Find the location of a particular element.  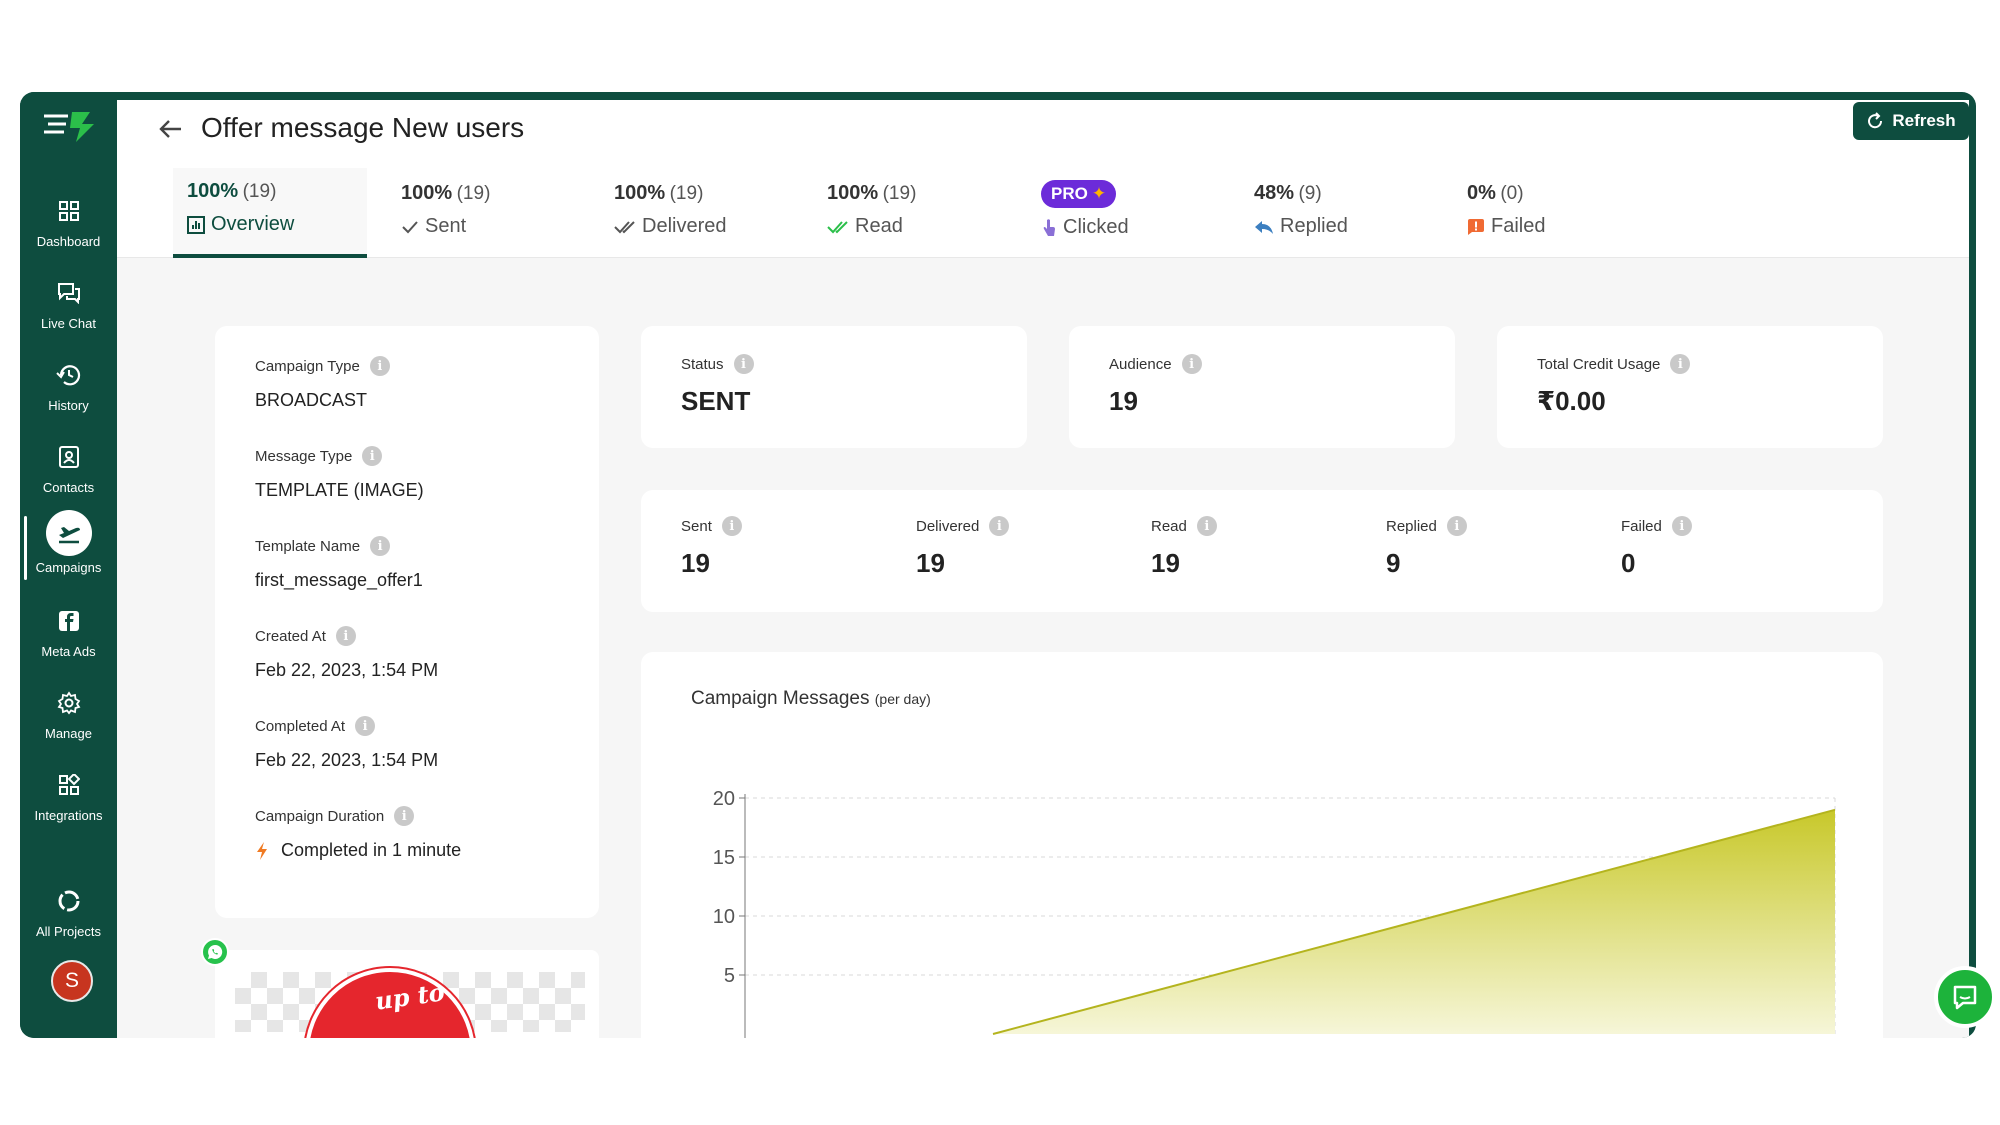

stat-value: 0 is located at coordinates (1628, 563).